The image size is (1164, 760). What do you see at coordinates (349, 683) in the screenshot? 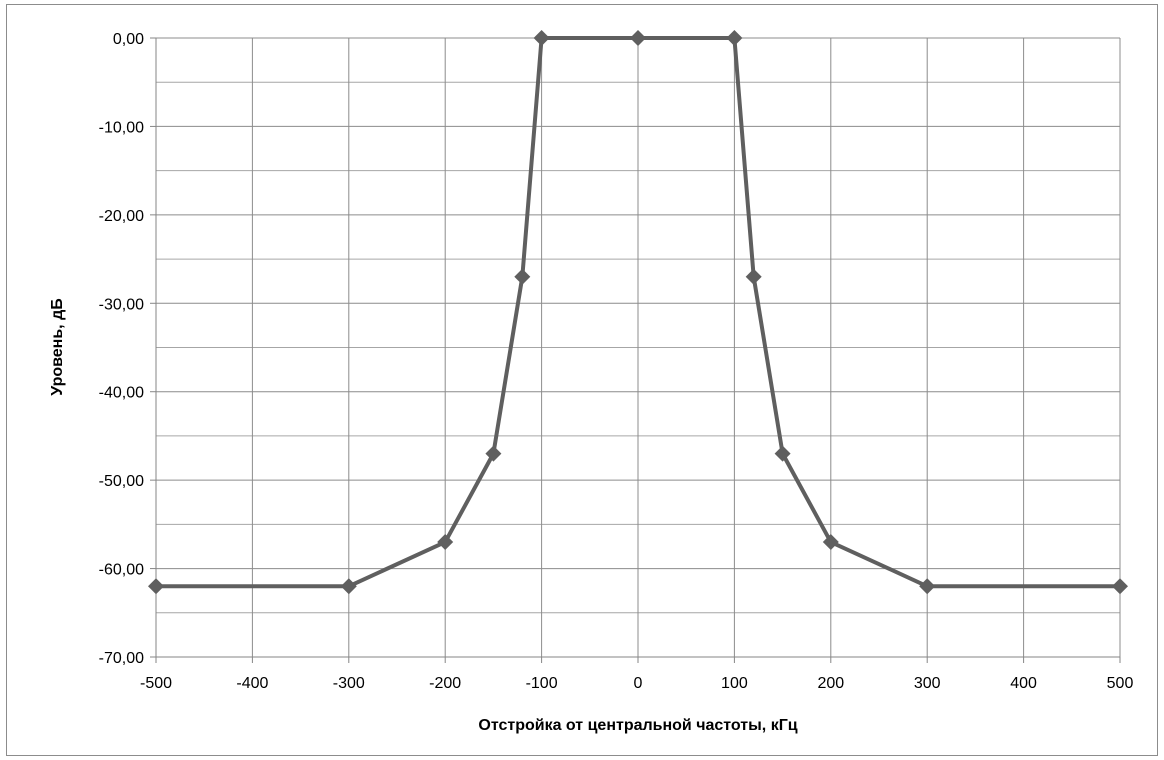
I see `x-tick-label: -300` at bounding box center [349, 683].